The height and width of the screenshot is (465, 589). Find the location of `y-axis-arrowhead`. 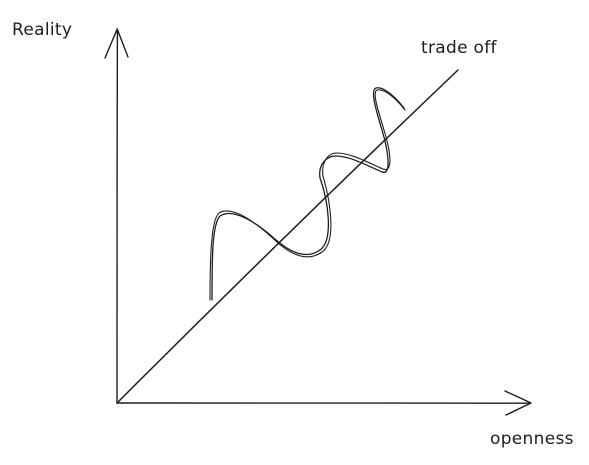

y-axis-arrowhead is located at coordinates (116, 43).